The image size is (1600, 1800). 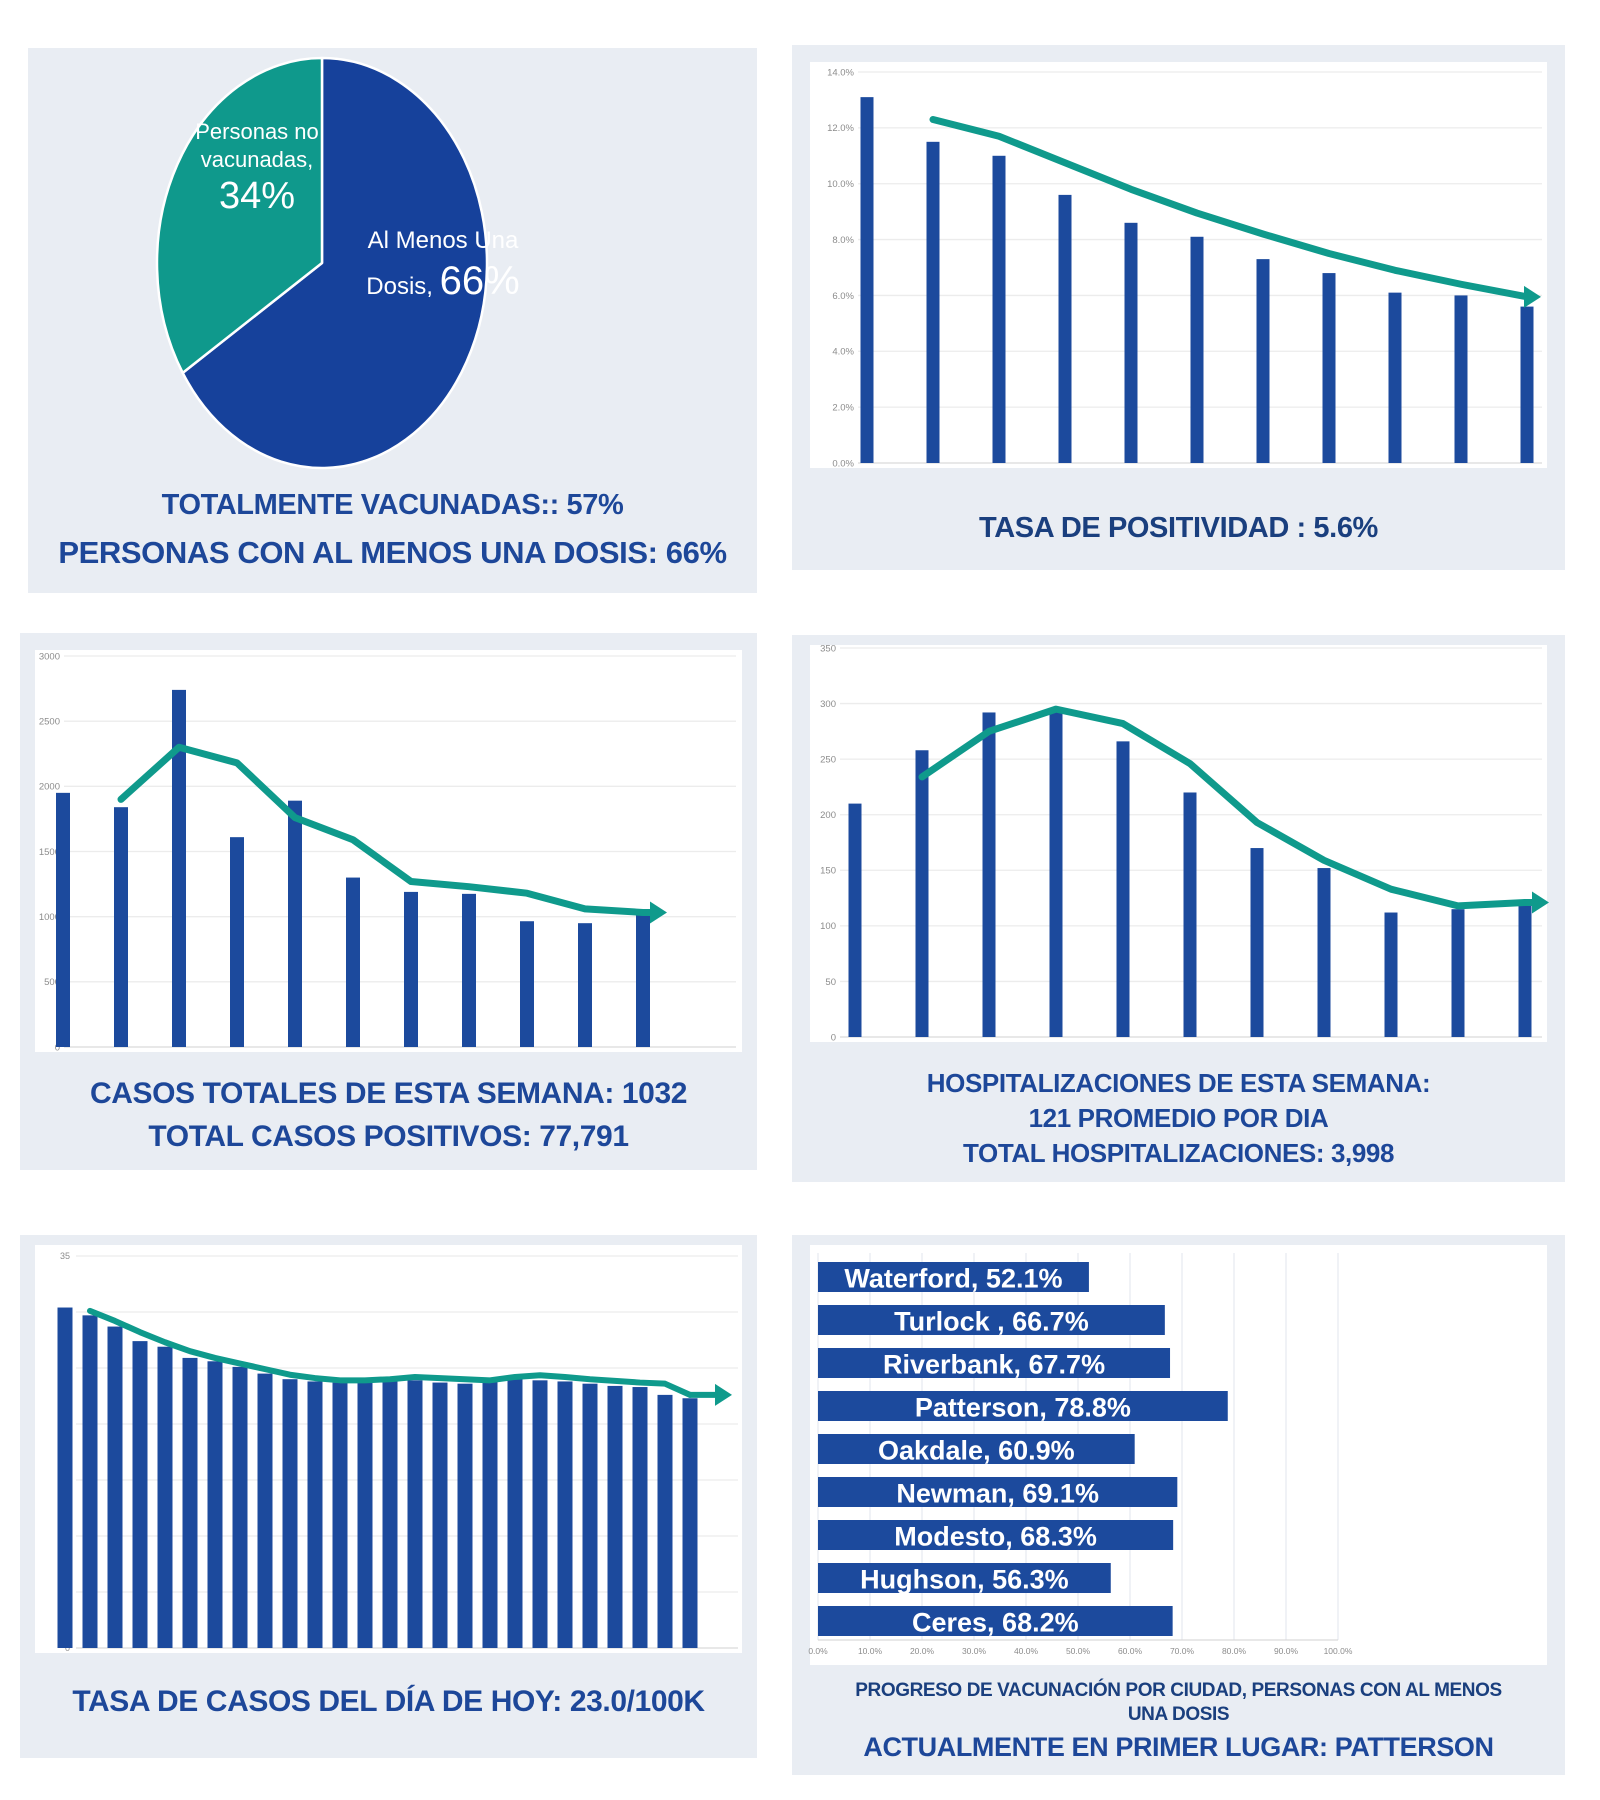 I want to click on svg-text: 12.0%, so click(x=840, y=128).